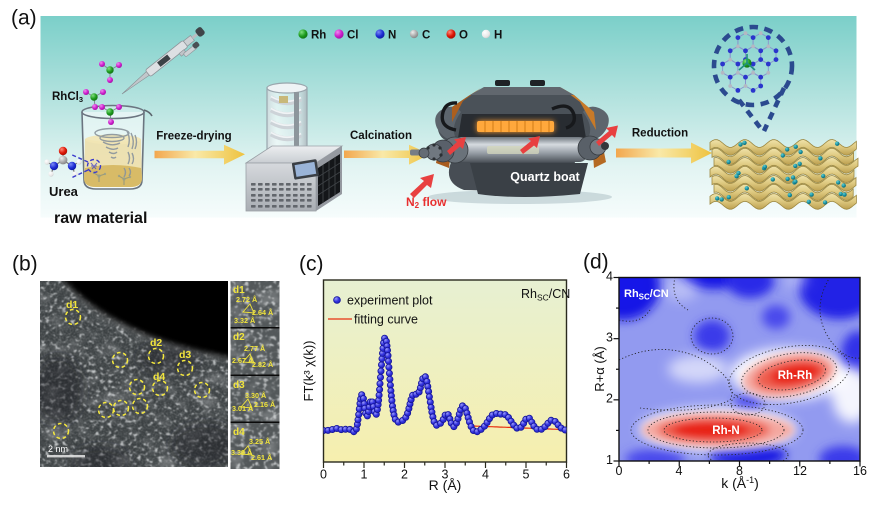 This screenshot has width=874, height=512. What do you see at coordinates (660, 134) in the screenshot?
I see `svg-text: Reduction` at bounding box center [660, 134].